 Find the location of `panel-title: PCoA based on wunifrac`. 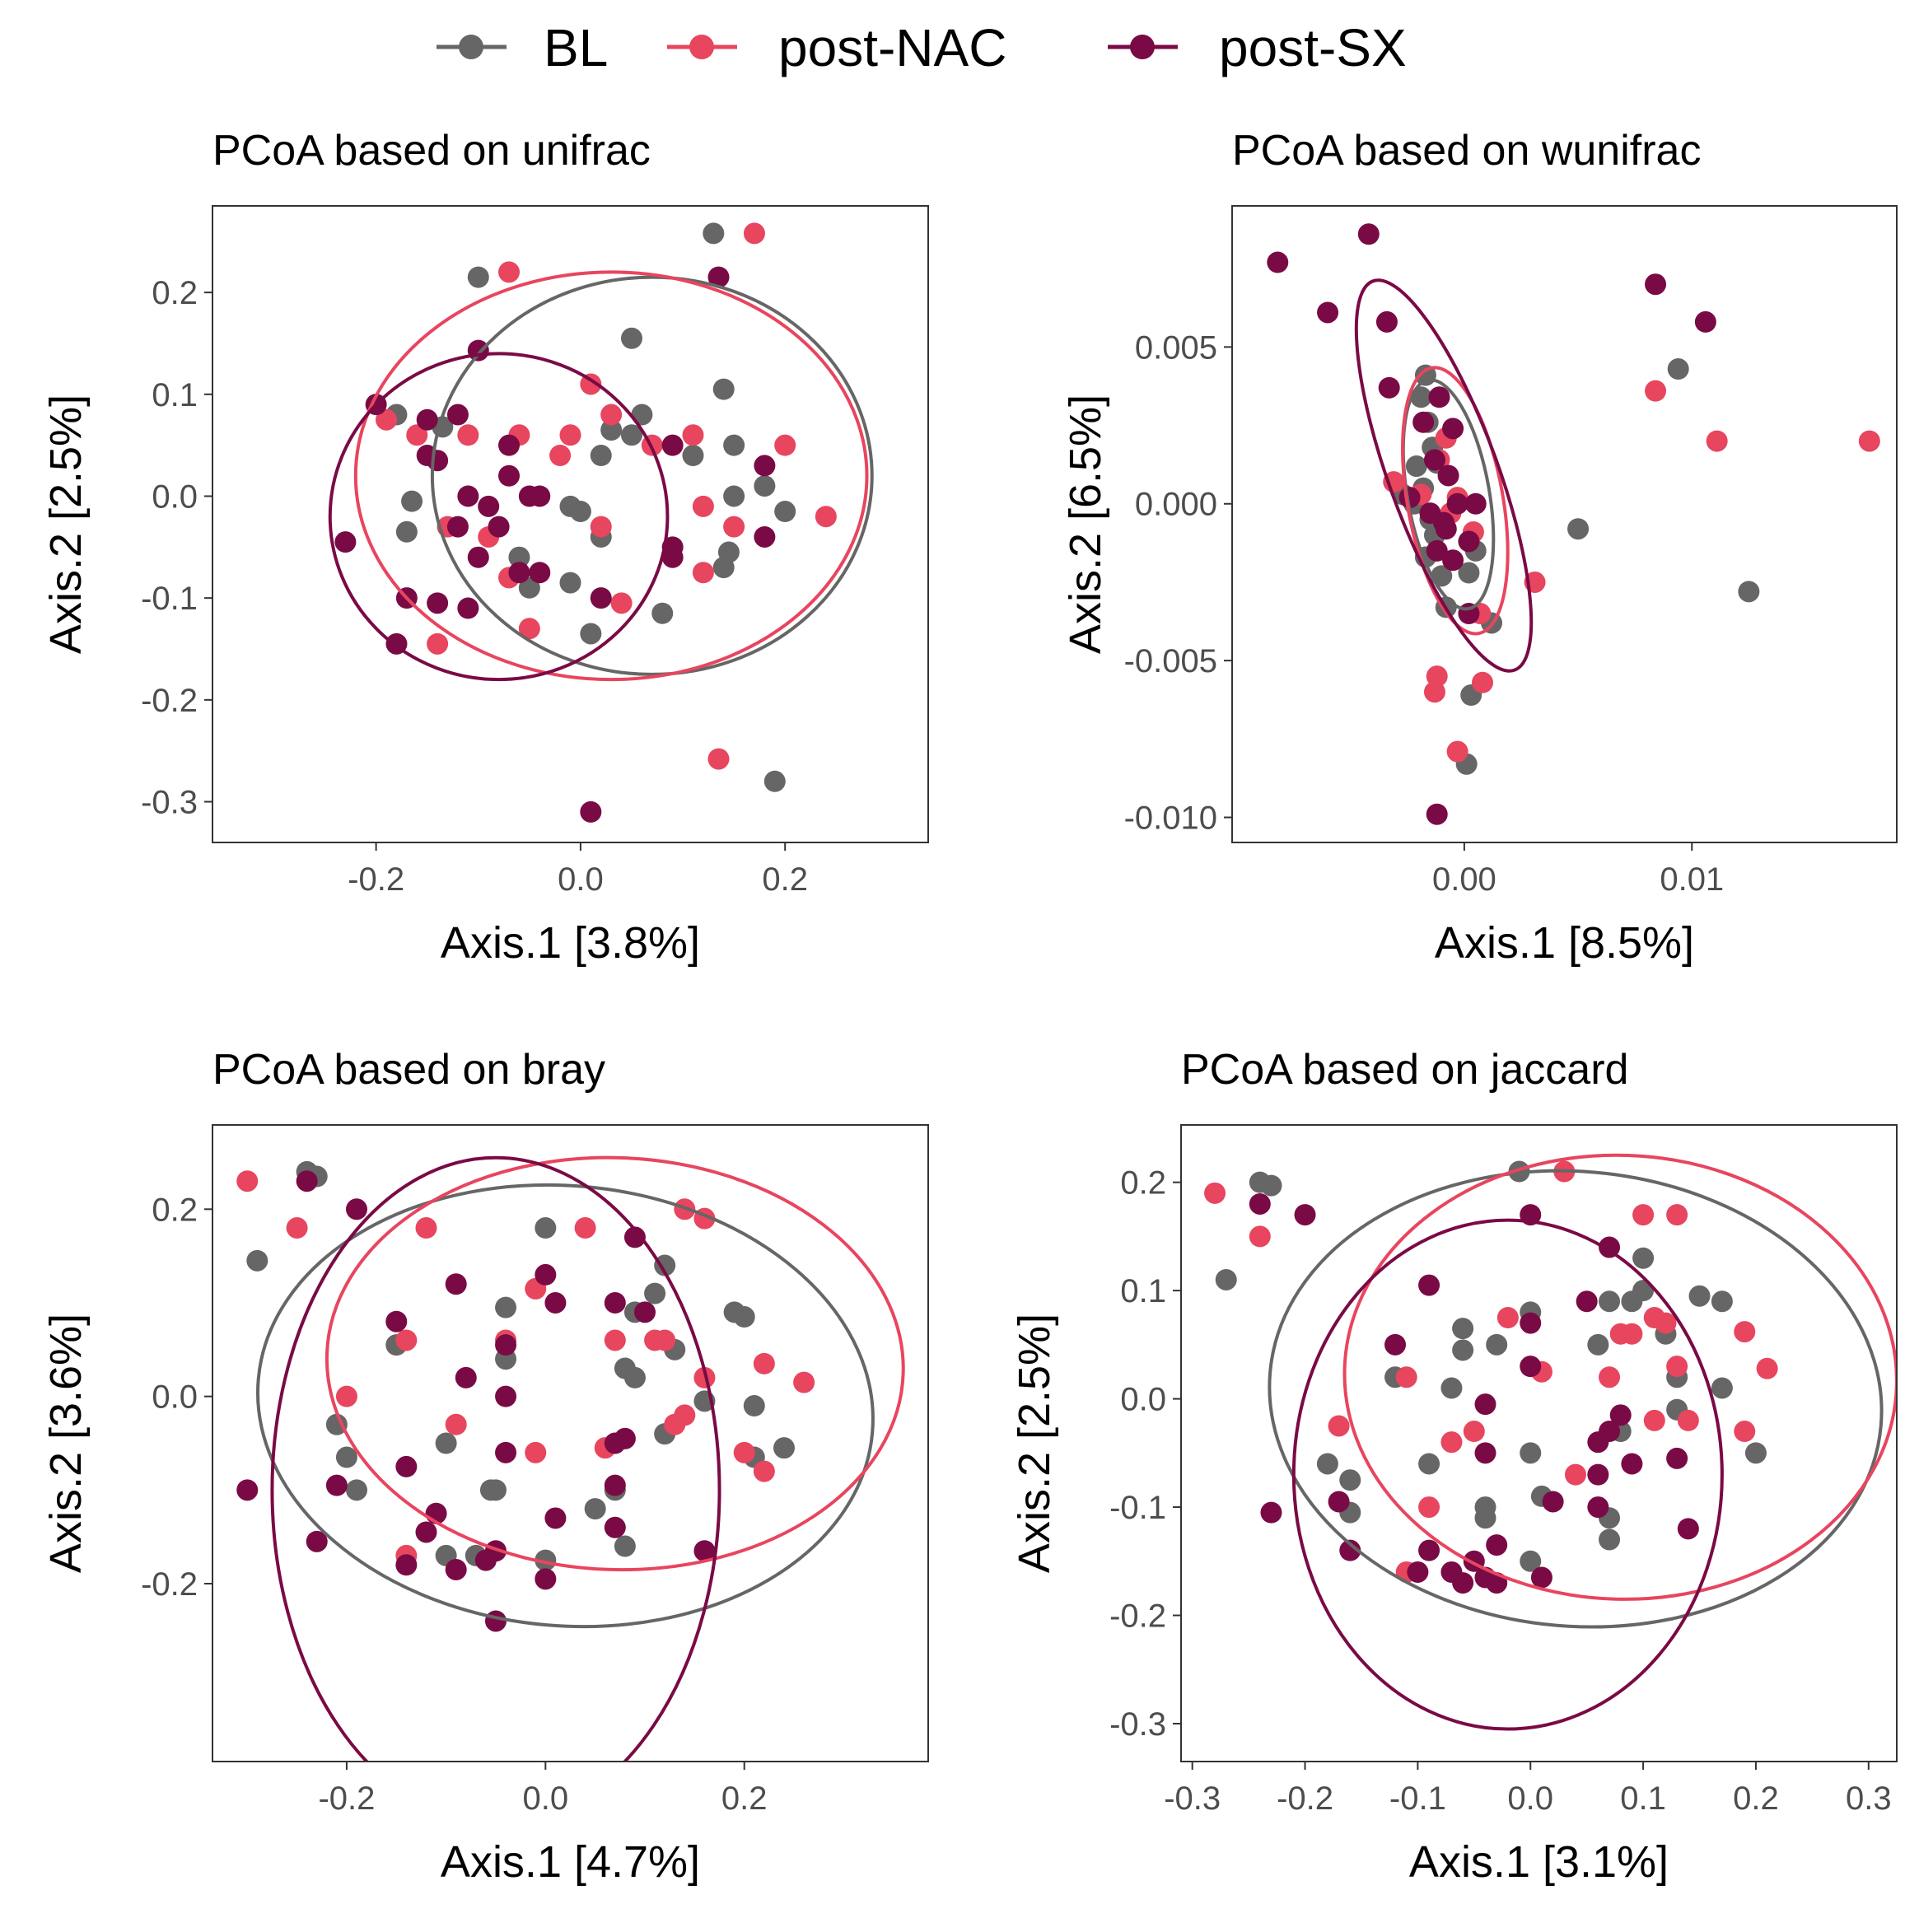

panel-title: PCoA based on wunifrac is located at coordinates (1466, 151).